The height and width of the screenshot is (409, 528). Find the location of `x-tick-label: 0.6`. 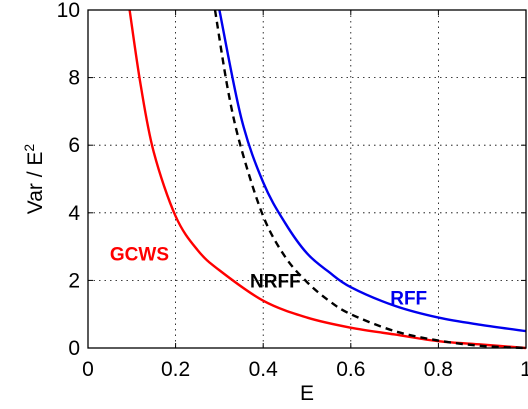

x-tick-label: 0.6 is located at coordinates (350, 369).